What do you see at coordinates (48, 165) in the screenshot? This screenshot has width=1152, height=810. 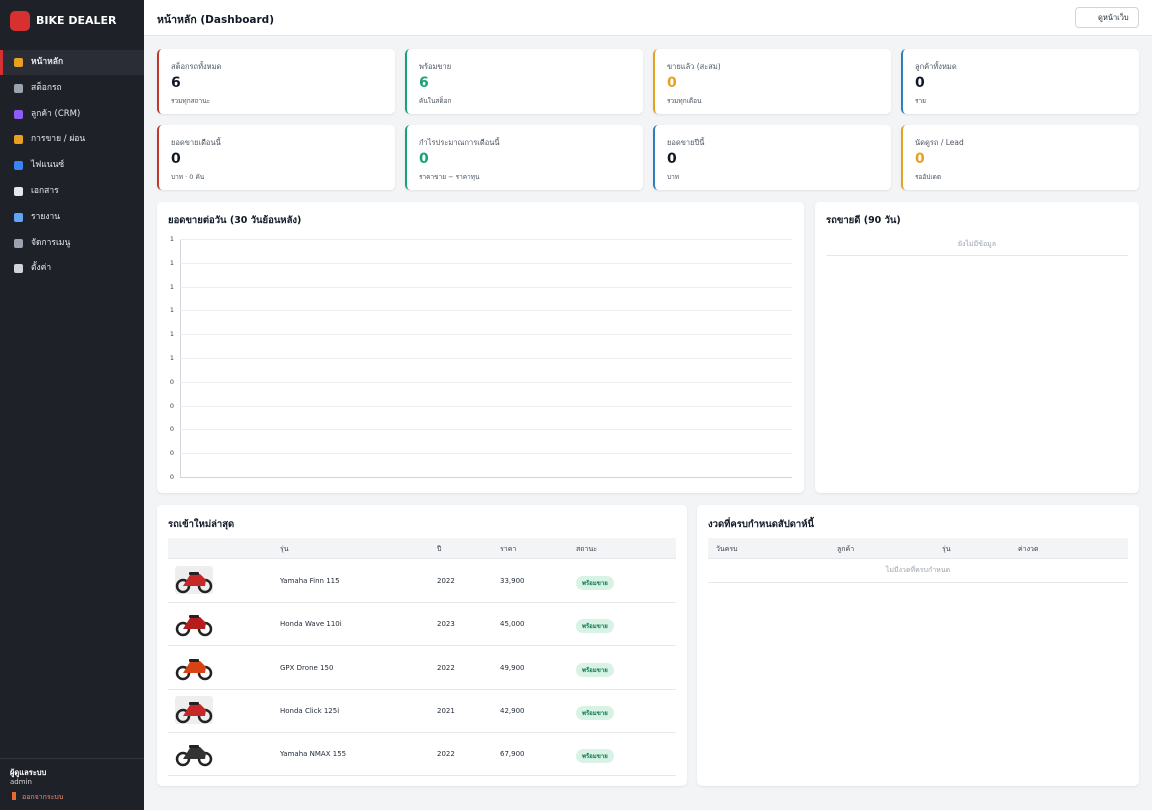 I see `nav-label: ไฟแนนซ์` at bounding box center [48, 165].